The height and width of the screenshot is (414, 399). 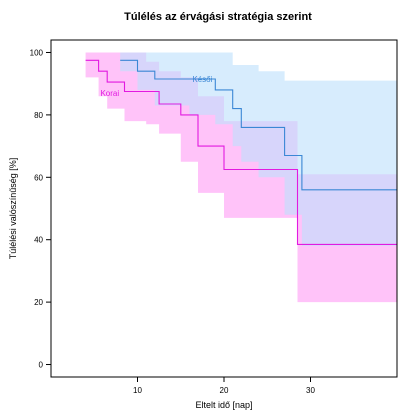 I want to click on y-axis-label: Túlélési valószínűség [%], so click(x=13, y=209).